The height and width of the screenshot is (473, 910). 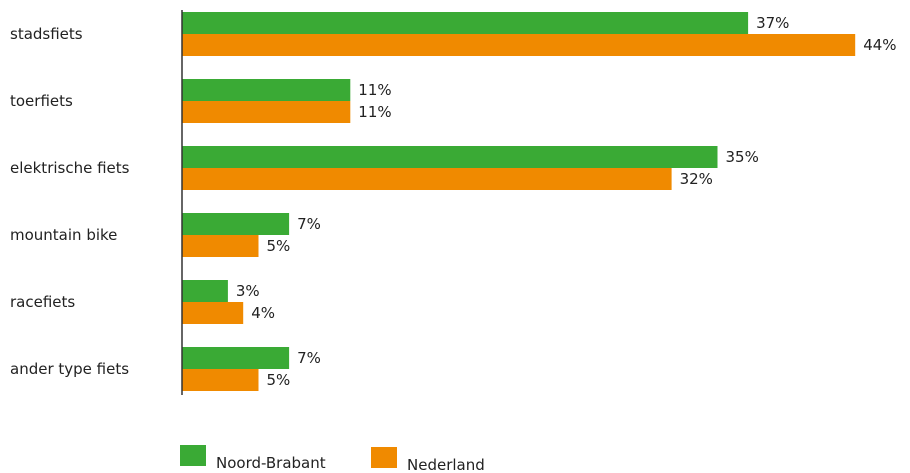 I want to click on value-label-stadsfiets-nederland: 44%, so click(x=879, y=45).